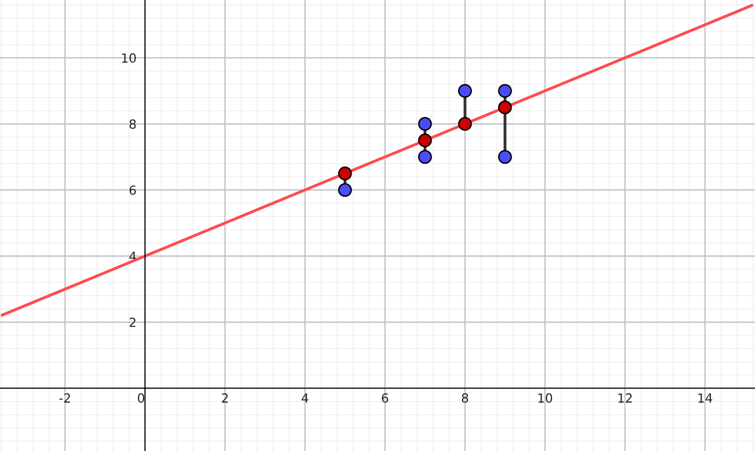 The width and height of the screenshot is (755, 451). What do you see at coordinates (705, 398) in the screenshot?
I see `x-tick-label: 14` at bounding box center [705, 398].